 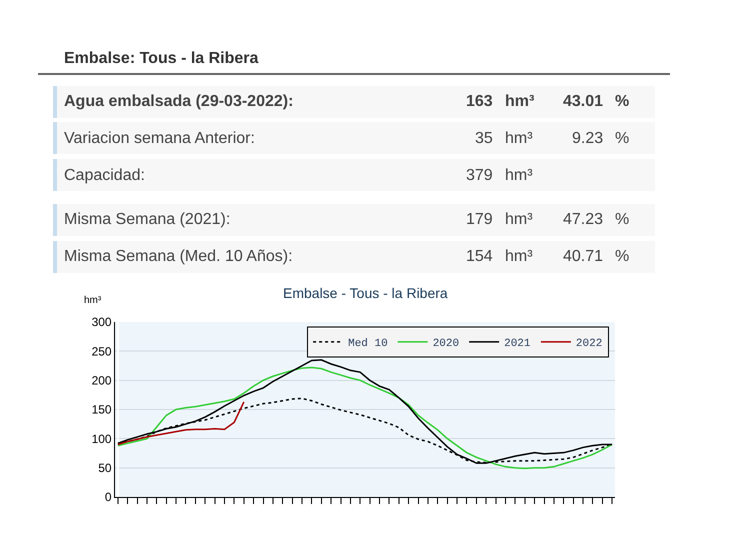 I want to click on text: Misma Semana (2021):, so click(x=147, y=219).